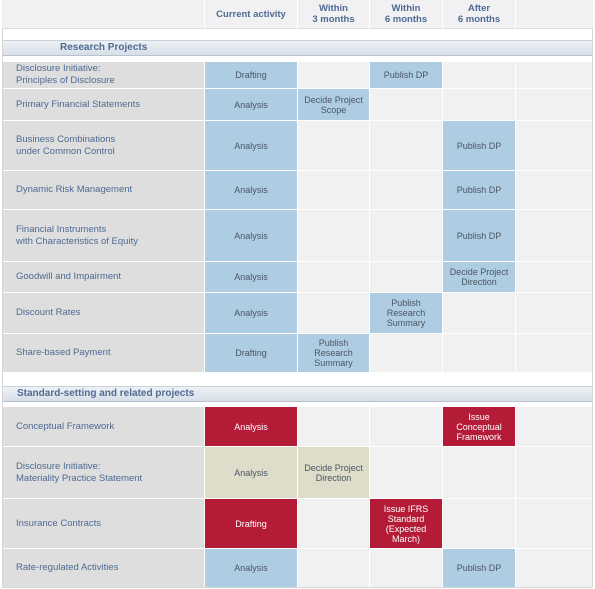 This screenshot has height=589, width=595. I want to click on header-within-6-months: Within 6 months, so click(406, 14).